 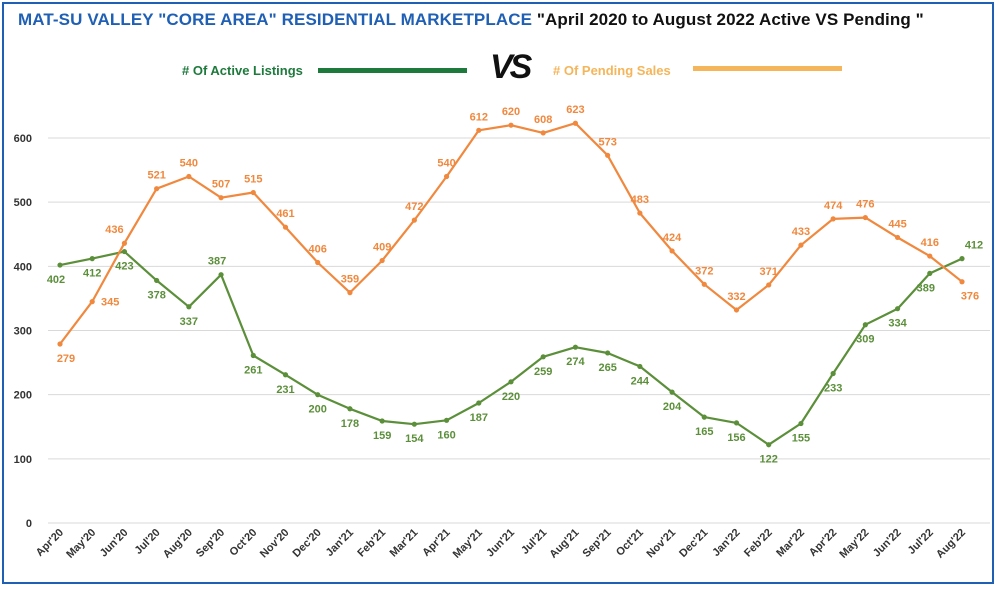 What do you see at coordinates (534, 542) in the screenshot?
I see `x-tick-label: Jul'21` at bounding box center [534, 542].